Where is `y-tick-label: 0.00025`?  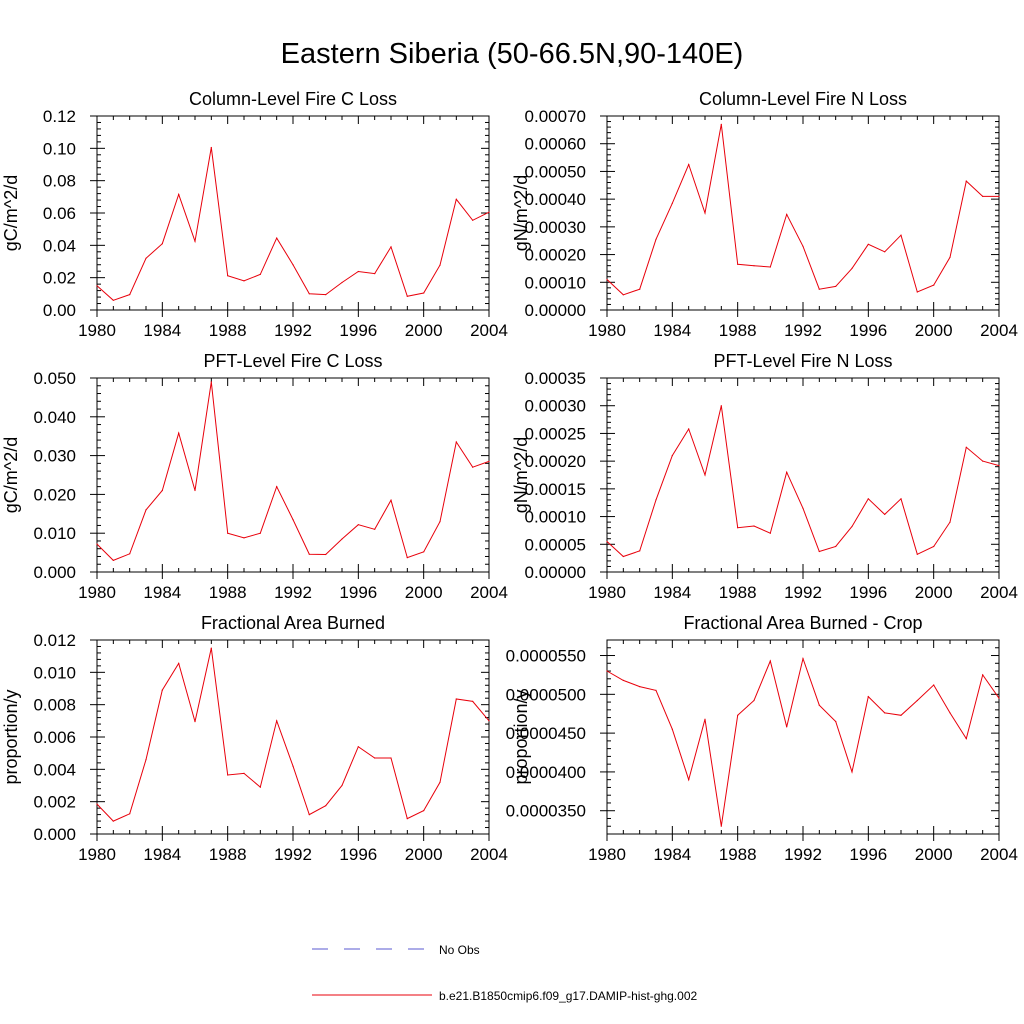 y-tick-label: 0.00025 is located at coordinates (555, 433).